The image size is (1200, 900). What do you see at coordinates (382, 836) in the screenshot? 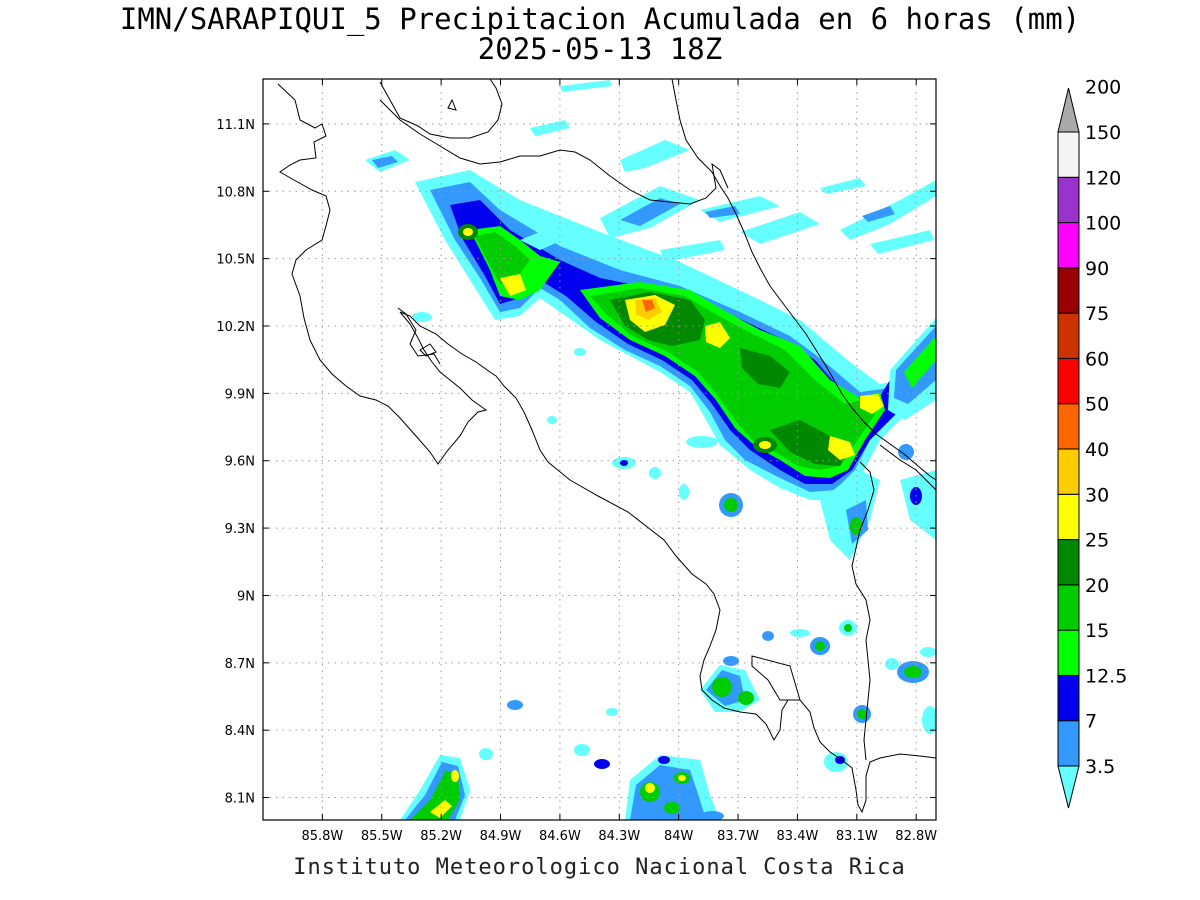
I see `lon-tick-label: 85.5W` at bounding box center [382, 836].